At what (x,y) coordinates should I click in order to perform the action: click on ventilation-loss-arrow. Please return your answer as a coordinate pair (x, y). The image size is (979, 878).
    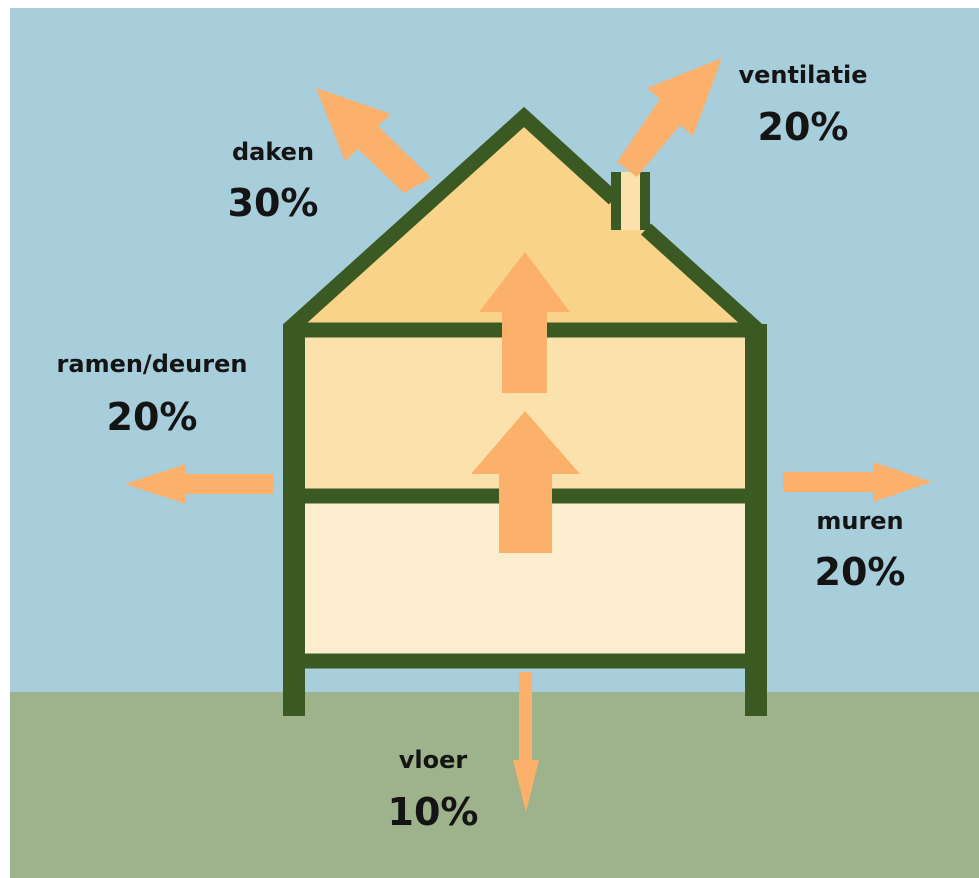
    Looking at the image, I should click on (669, 117).